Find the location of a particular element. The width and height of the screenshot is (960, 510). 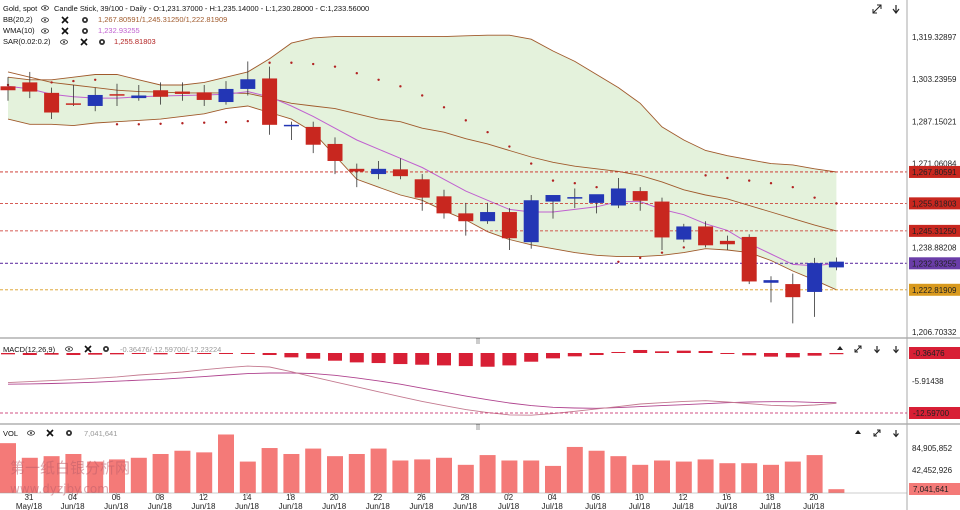

x-axis-day-label: 10 is located at coordinates (639, 497).